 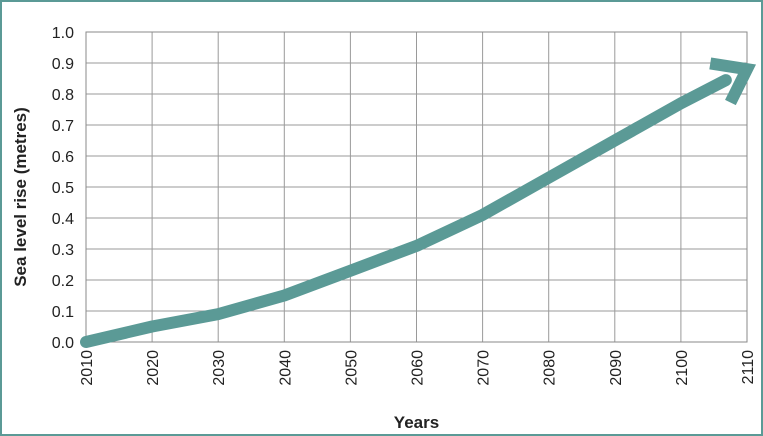 What do you see at coordinates (63, 250) in the screenshot?
I see `y-tick-label: 0.3` at bounding box center [63, 250].